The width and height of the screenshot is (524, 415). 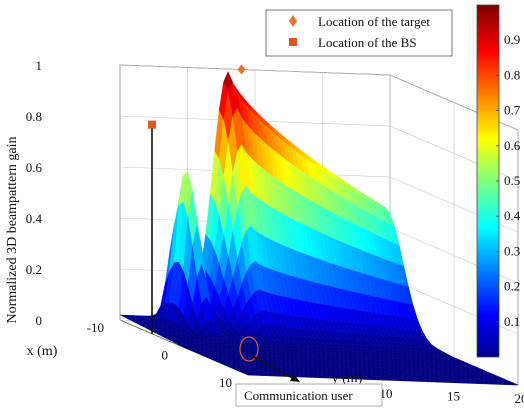 I want to click on colorbar-gradient, so click(x=488, y=181).